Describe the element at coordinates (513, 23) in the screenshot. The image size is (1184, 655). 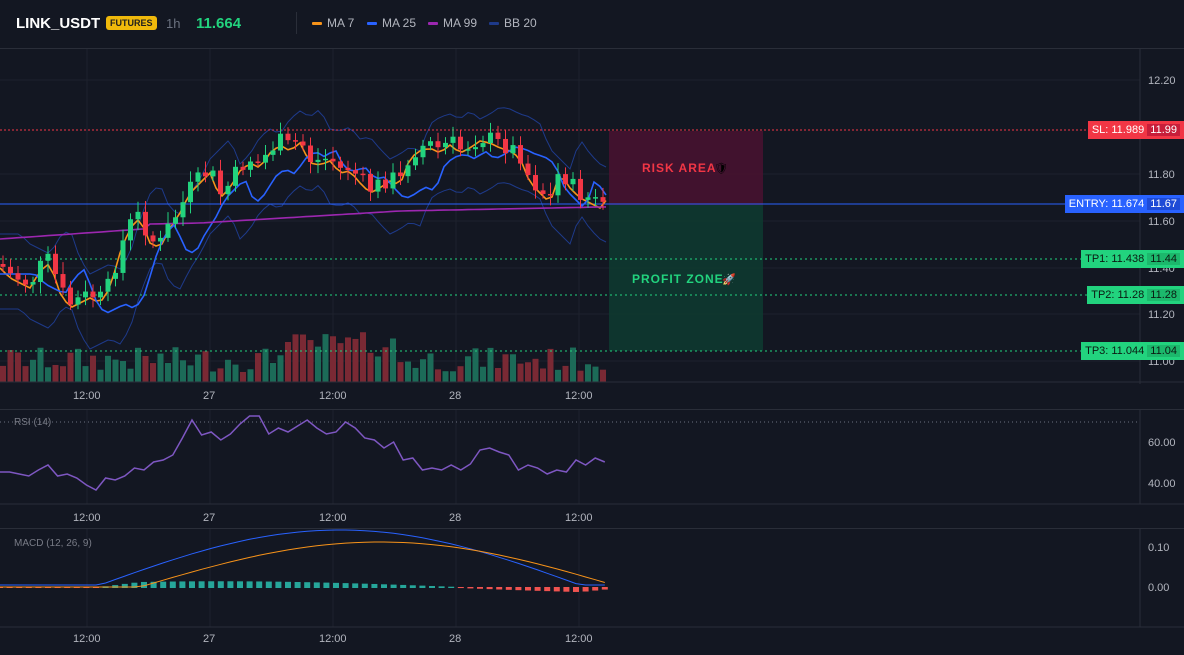
I see `legend-bb20: BB 20` at that location.